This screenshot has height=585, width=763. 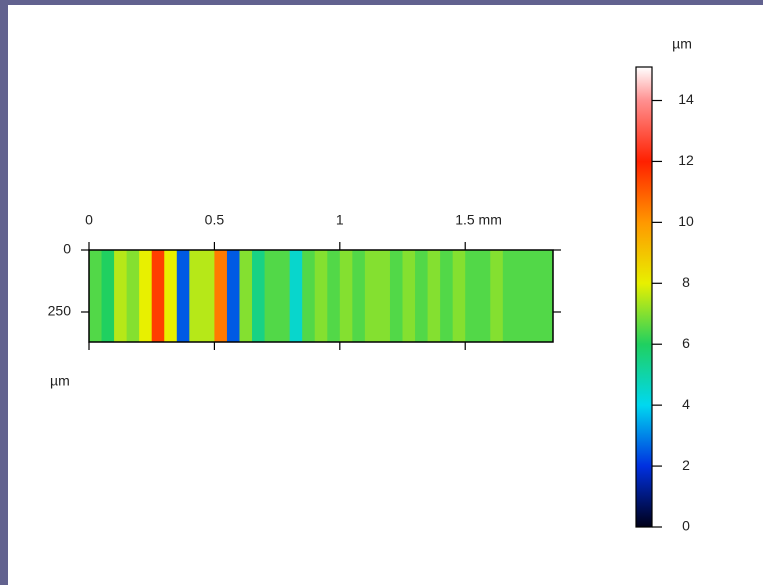 I want to click on x-tick-label: 0.5, so click(x=215, y=220).